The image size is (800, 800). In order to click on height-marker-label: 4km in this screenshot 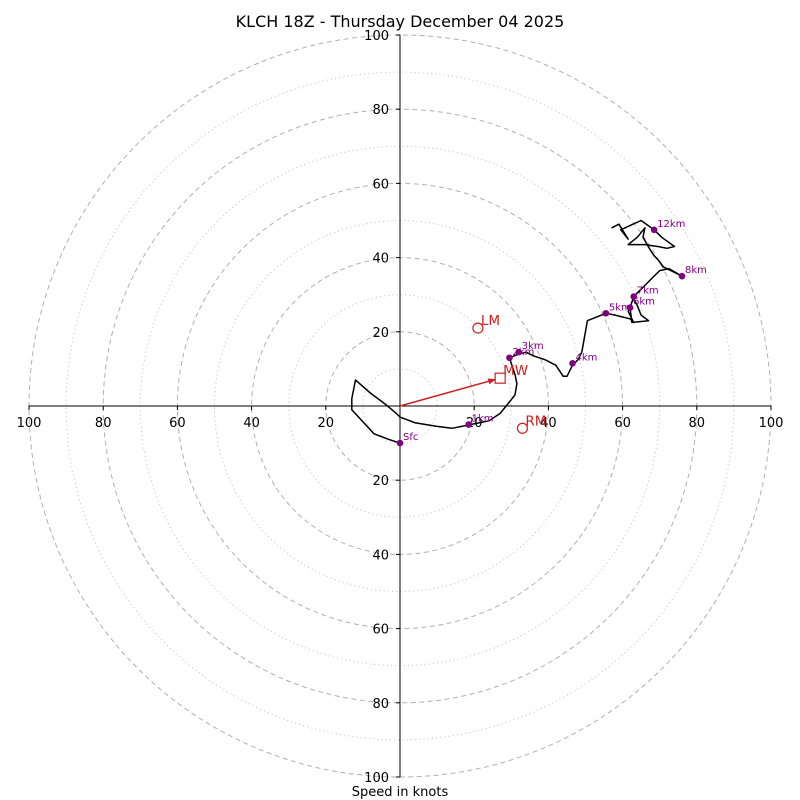, I will do `click(587, 357)`.